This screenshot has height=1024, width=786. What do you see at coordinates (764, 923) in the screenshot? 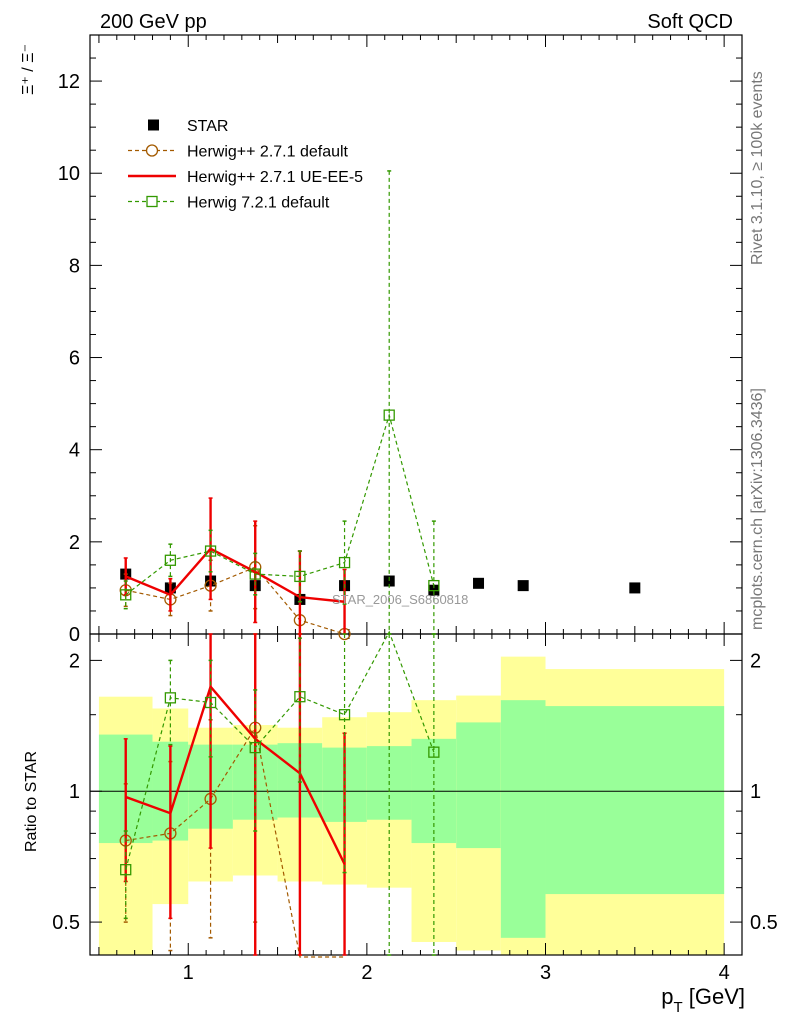
I see `ratio-y-tick-label-right: 0.5` at bounding box center [764, 923].